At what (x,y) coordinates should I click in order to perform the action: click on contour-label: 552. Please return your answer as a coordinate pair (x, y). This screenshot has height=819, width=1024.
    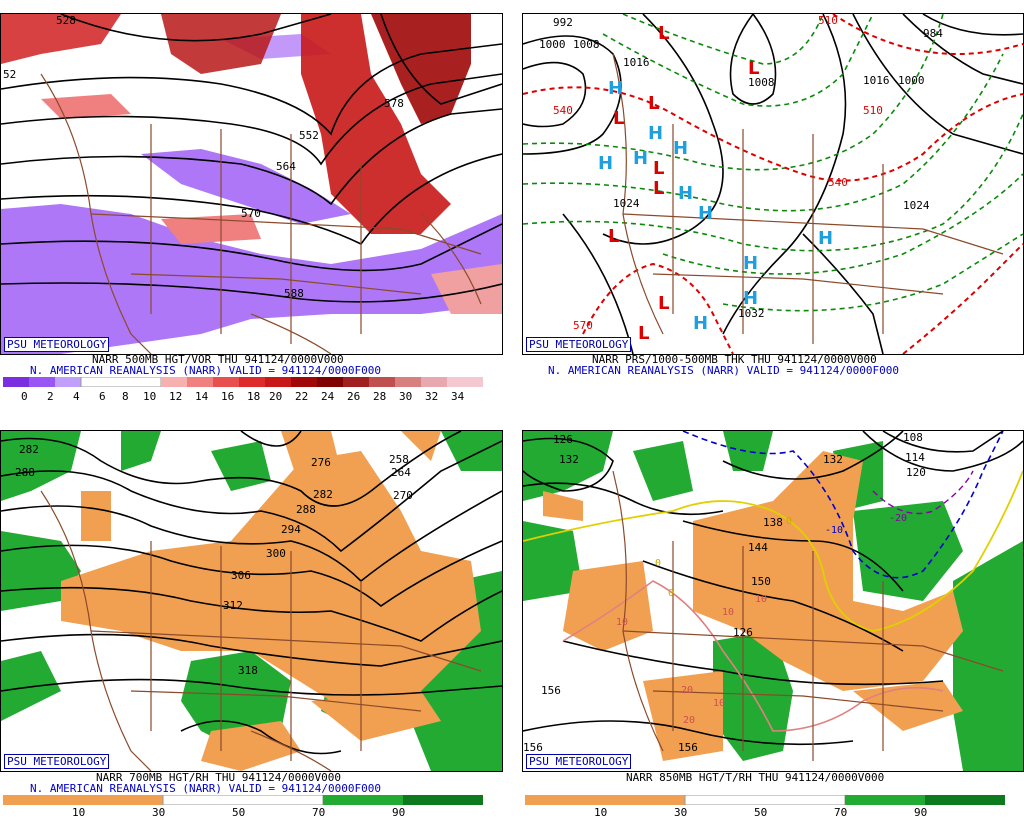
    Looking at the image, I should click on (309, 135).